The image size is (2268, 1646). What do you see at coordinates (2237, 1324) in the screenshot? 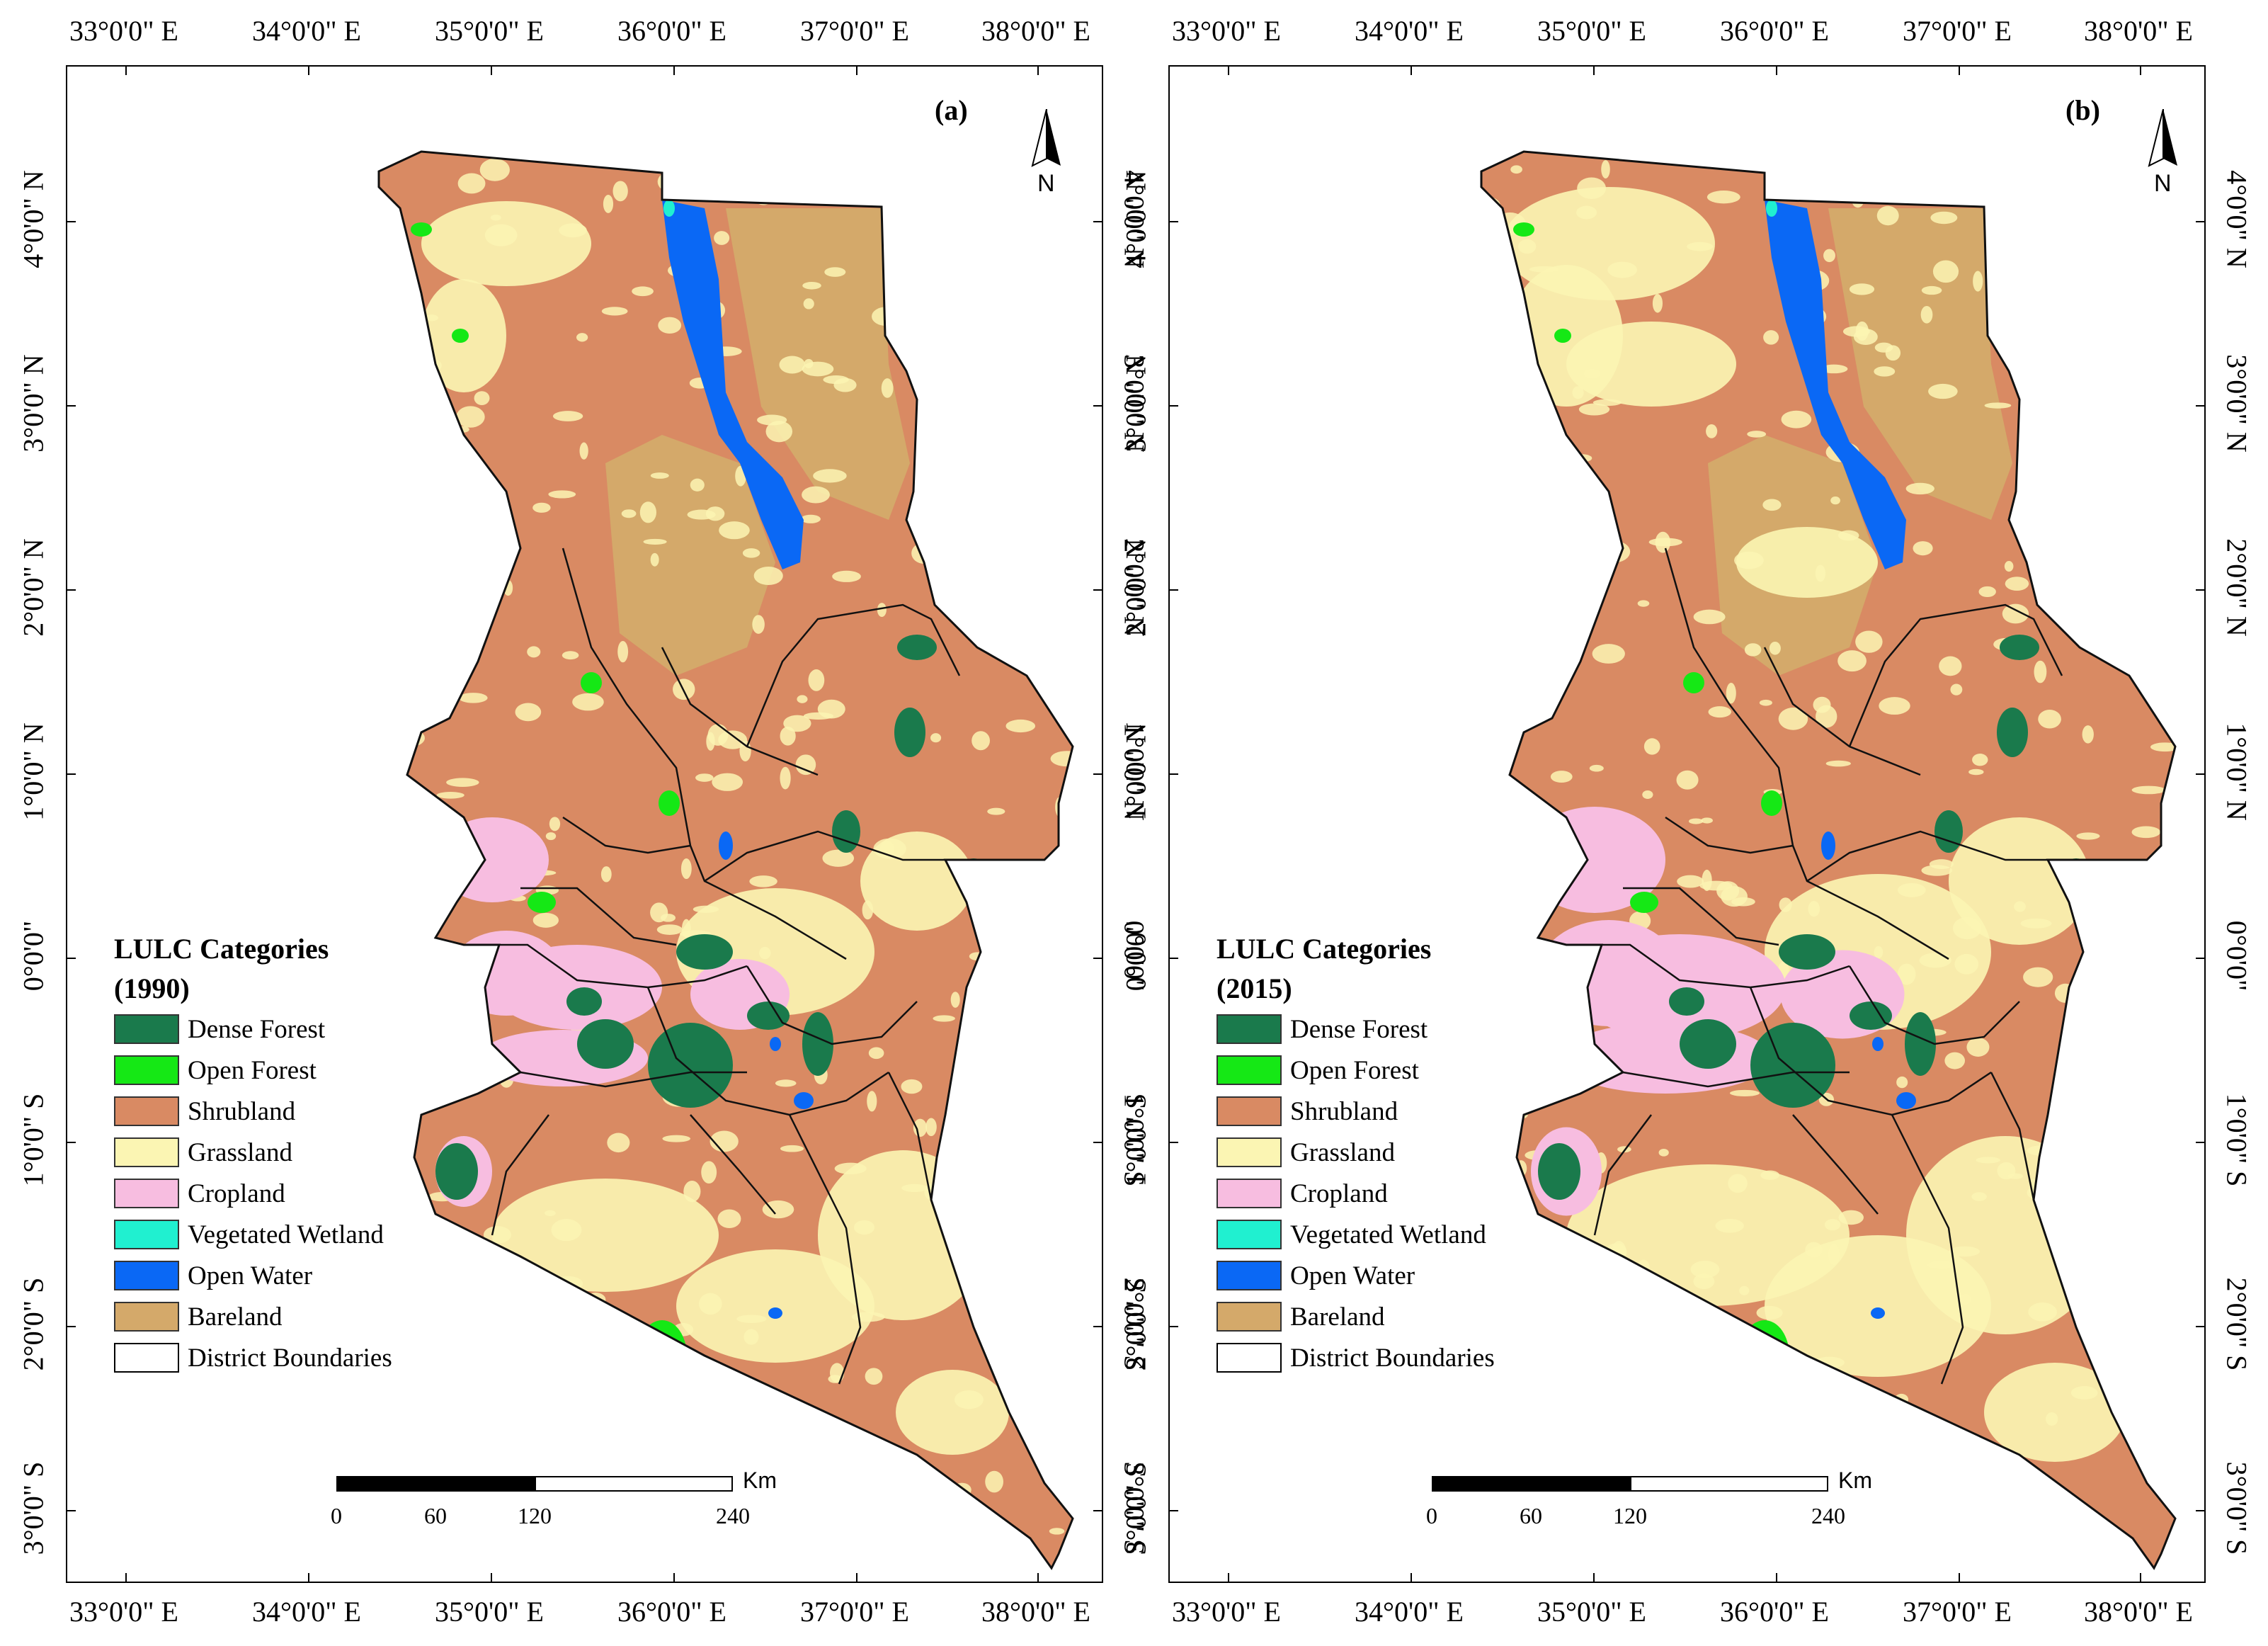
I see `y-axis-label: 2°0'0" S` at bounding box center [2237, 1324].